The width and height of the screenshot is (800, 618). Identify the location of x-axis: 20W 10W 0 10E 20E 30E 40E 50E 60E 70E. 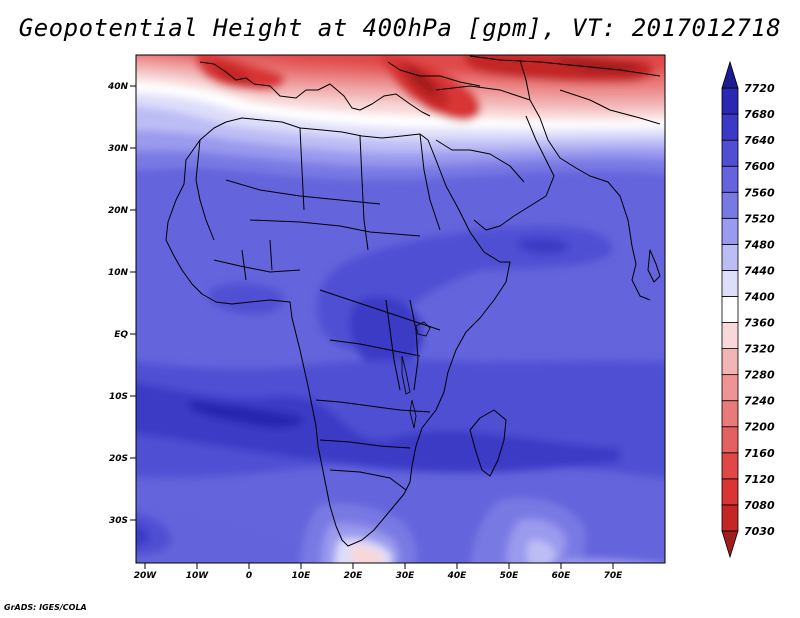
(378, 572).